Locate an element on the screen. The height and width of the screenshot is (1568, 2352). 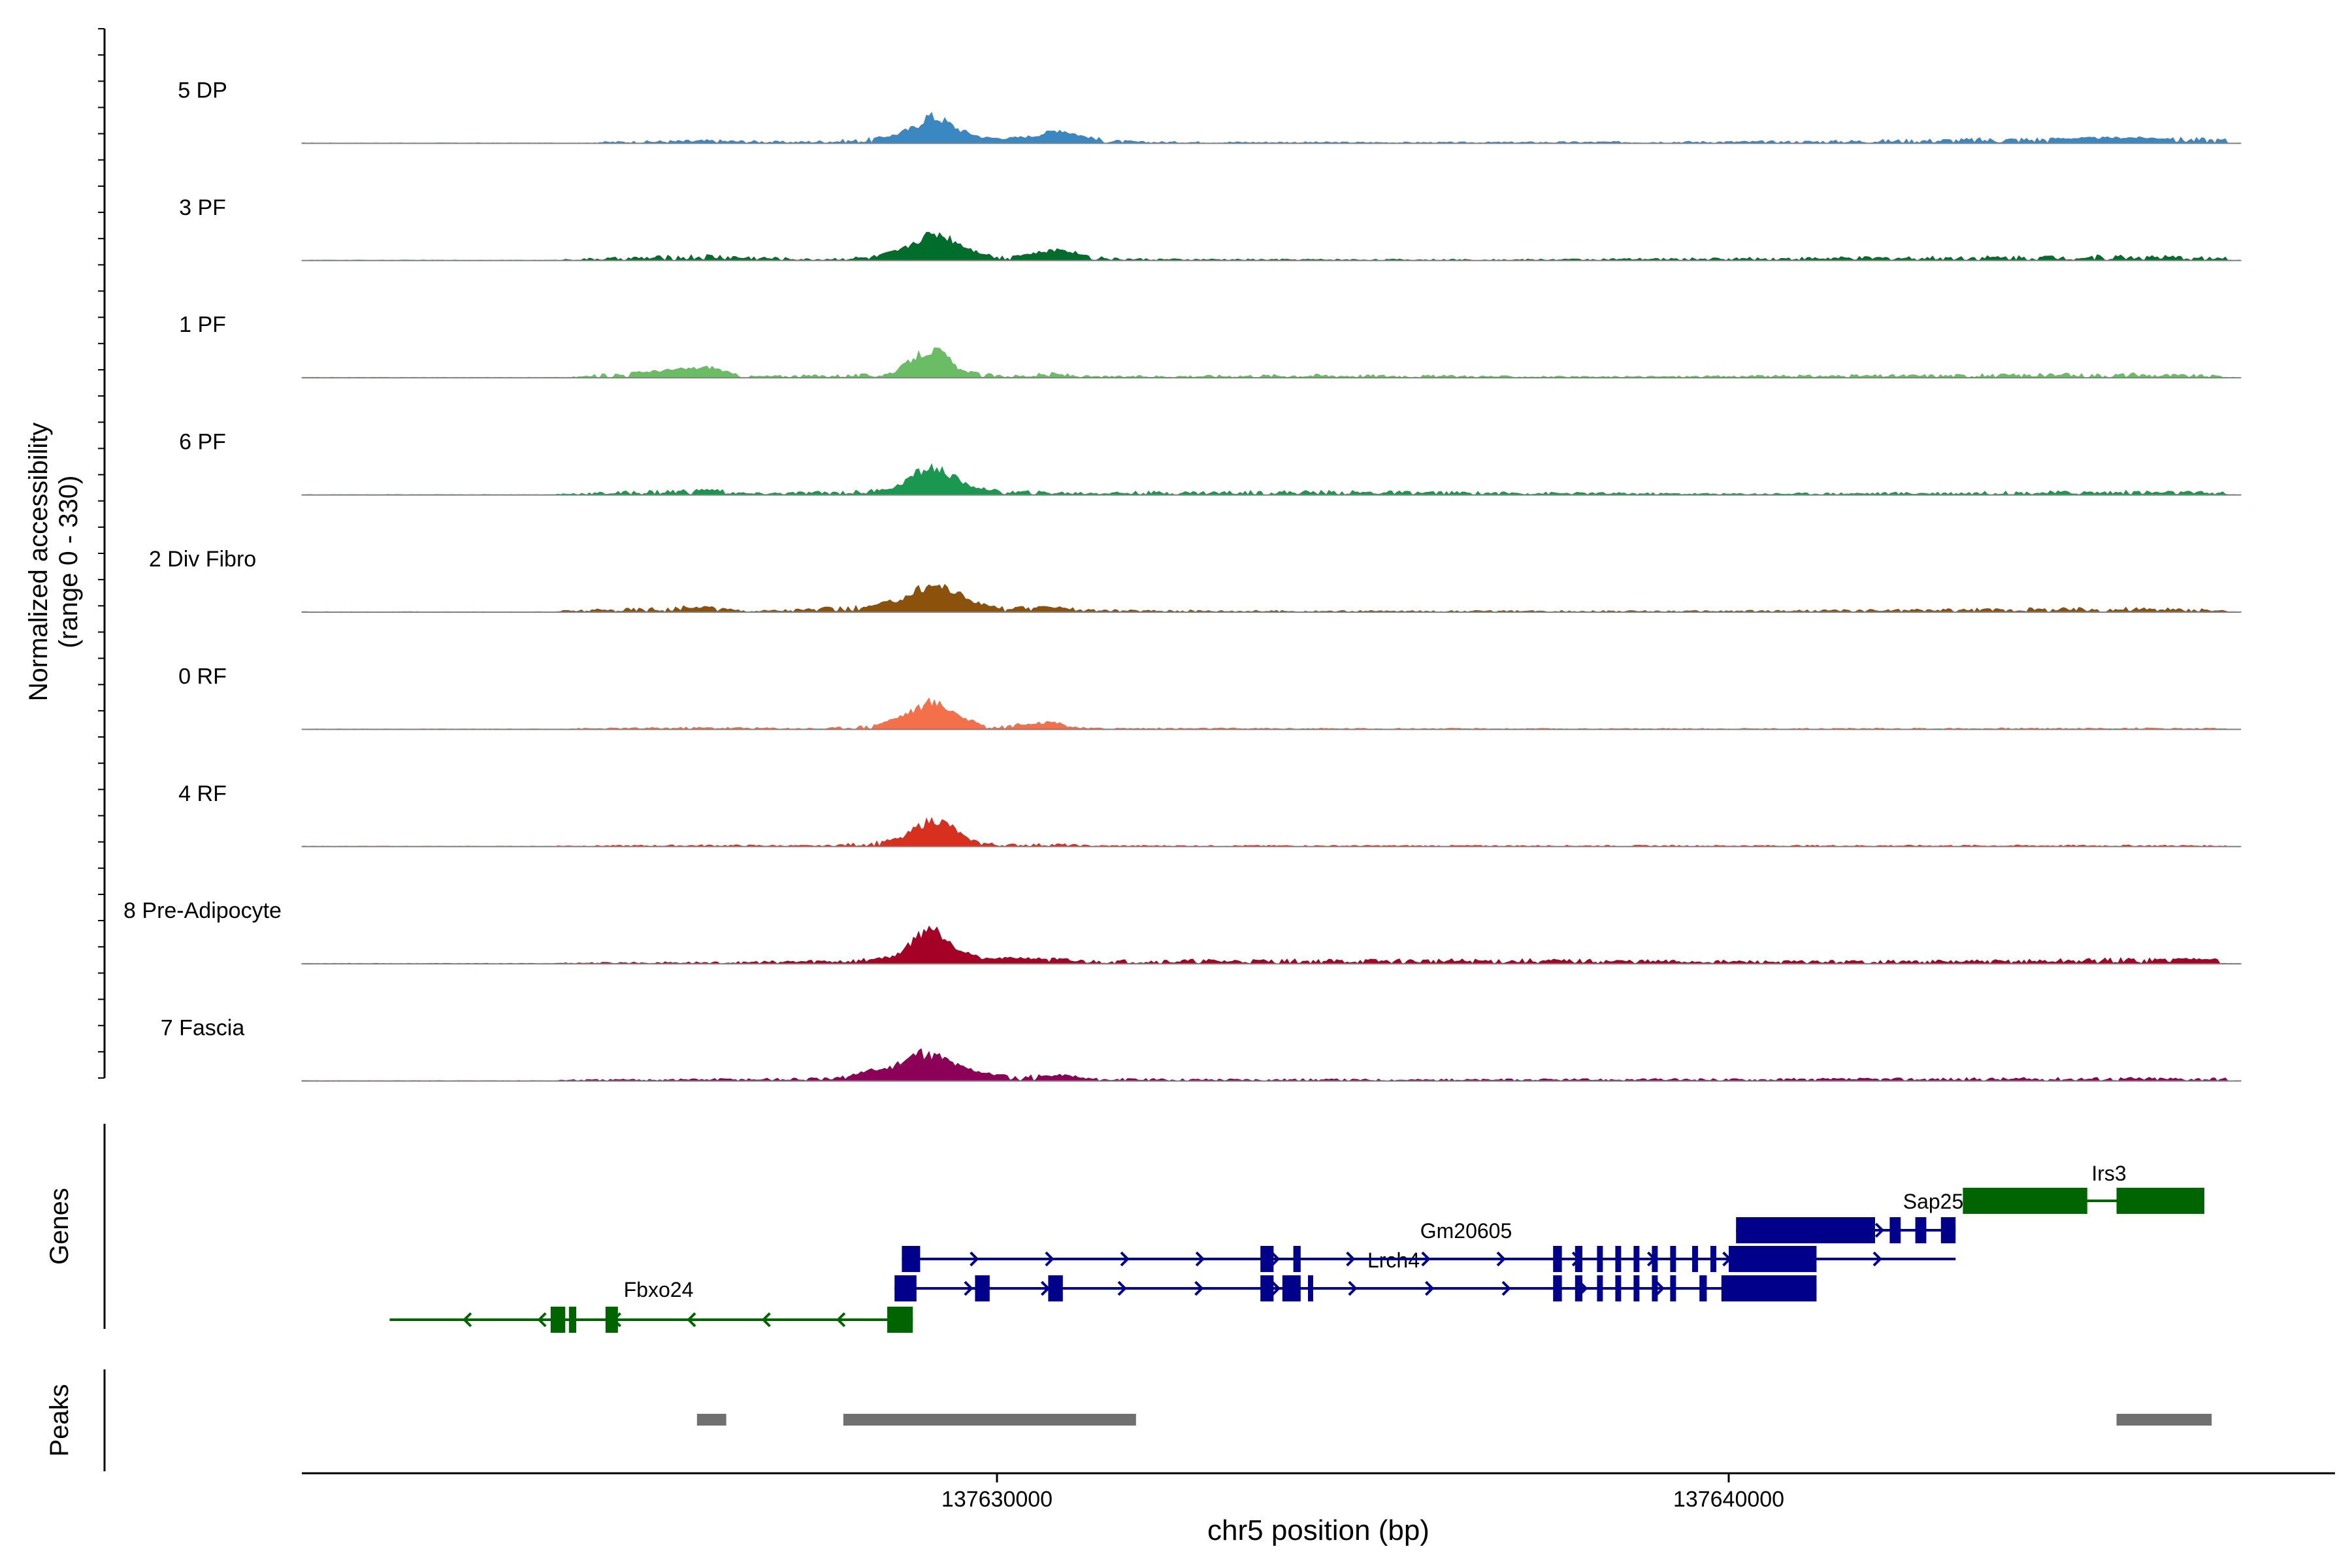
x-tick-label: 137640000 is located at coordinates (1728, 1499).